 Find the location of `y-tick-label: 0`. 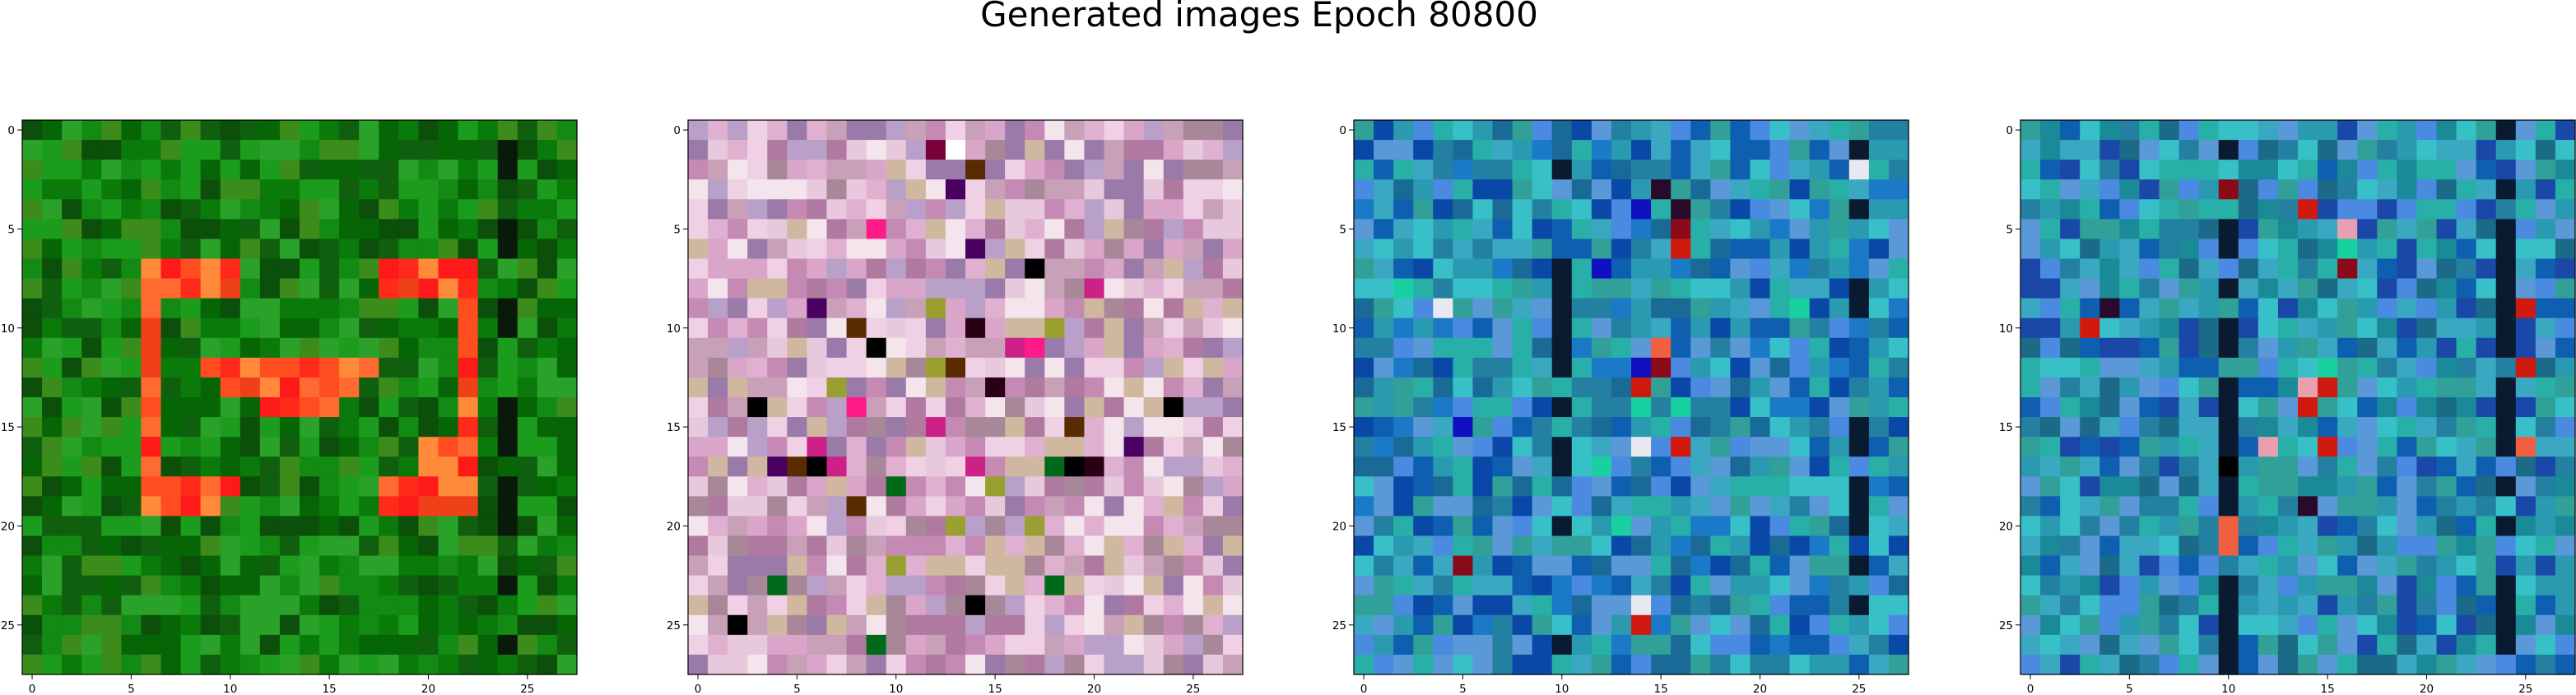

y-tick-label: 0 is located at coordinates (2009, 130).